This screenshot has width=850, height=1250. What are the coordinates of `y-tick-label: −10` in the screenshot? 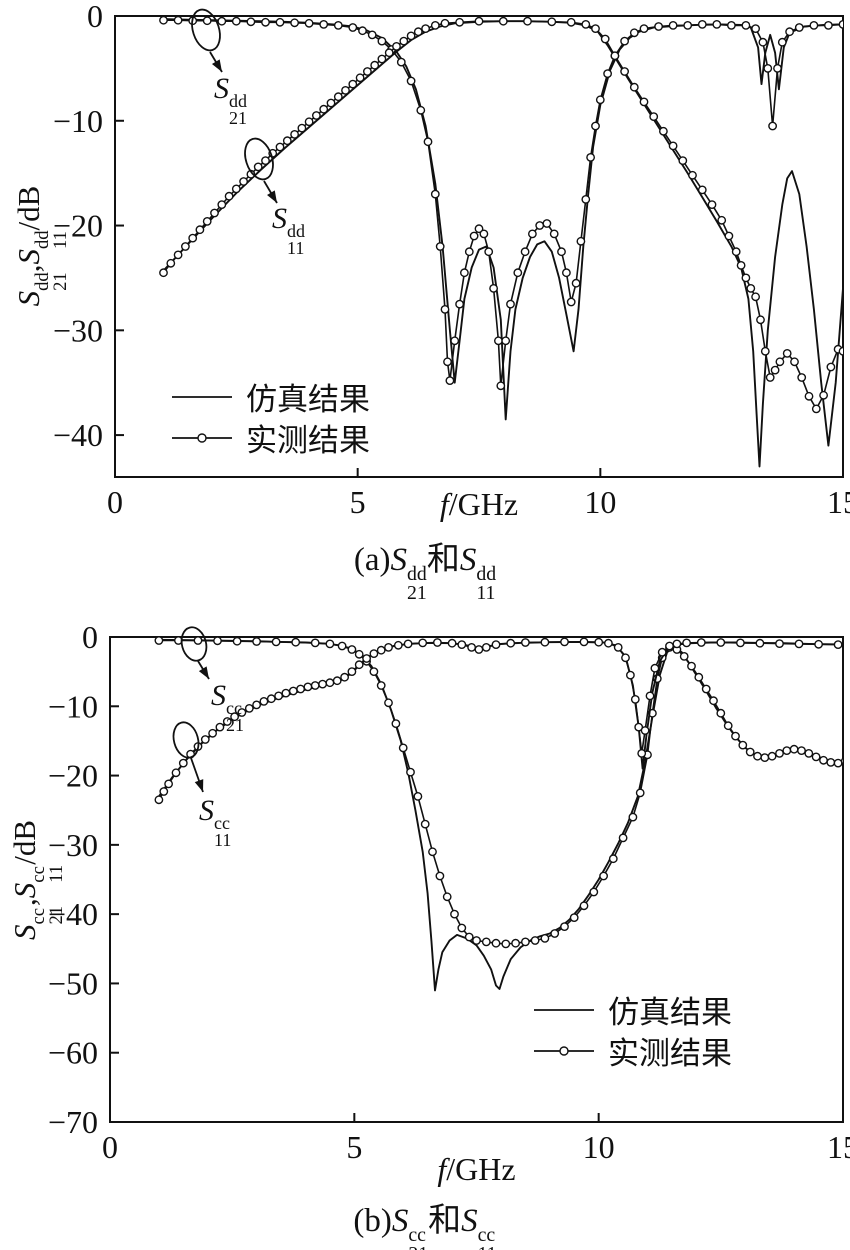 It's located at (78, 121).